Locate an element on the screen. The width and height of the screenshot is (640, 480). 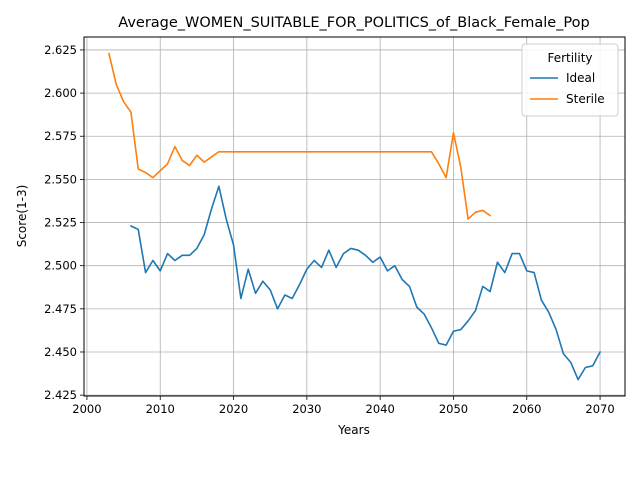
x-tick-label: 2050 is located at coordinates (453, 409).